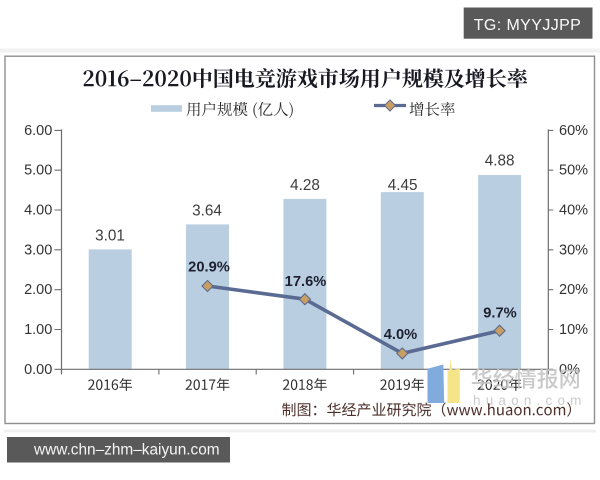  What do you see at coordinates (573, 211) in the screenshot?
I see `svg-text: 40%` at bounding box center [573, 211].